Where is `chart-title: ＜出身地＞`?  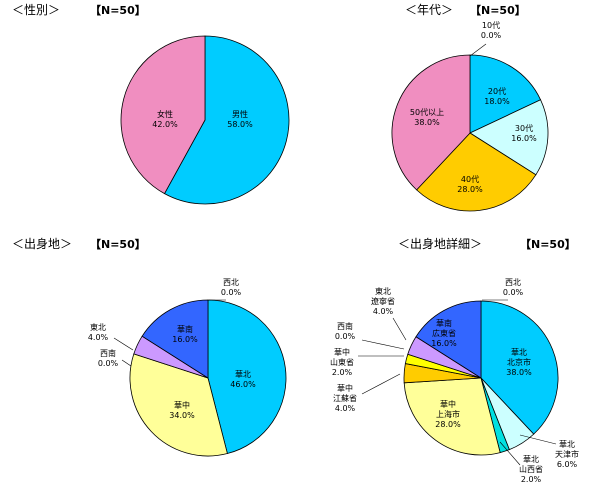
chart-title: ＜出身地＞ is located at coordinates (42, 243).